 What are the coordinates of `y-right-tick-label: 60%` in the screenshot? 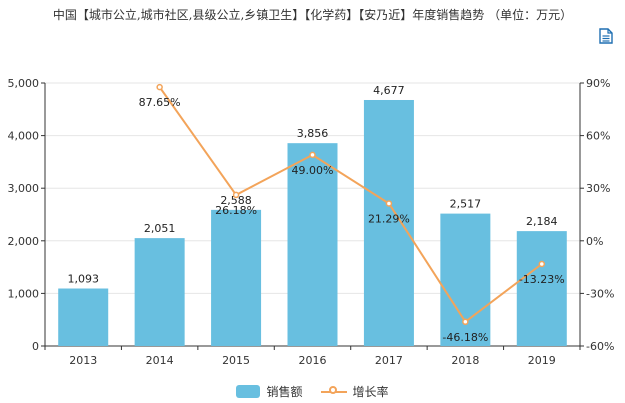 It's located at (598, 136).